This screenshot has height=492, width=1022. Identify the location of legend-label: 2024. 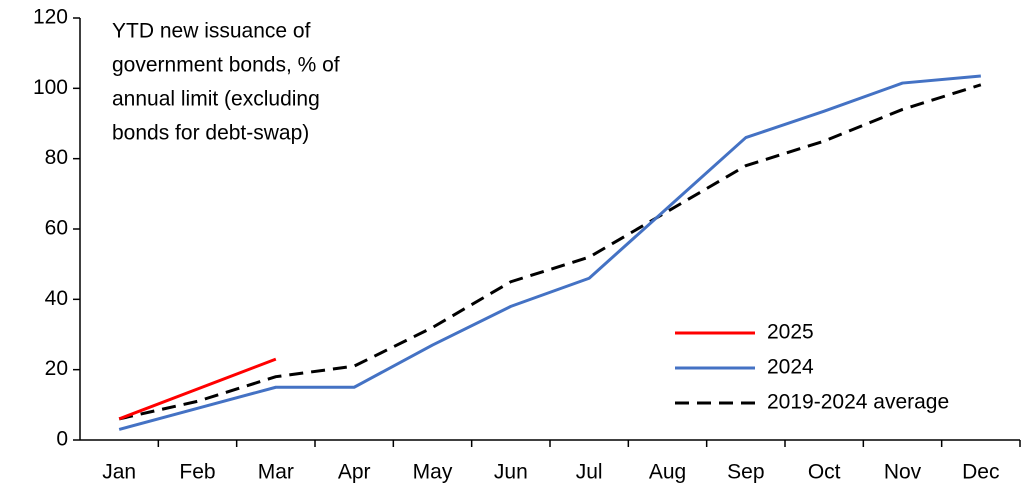
(790, 367).